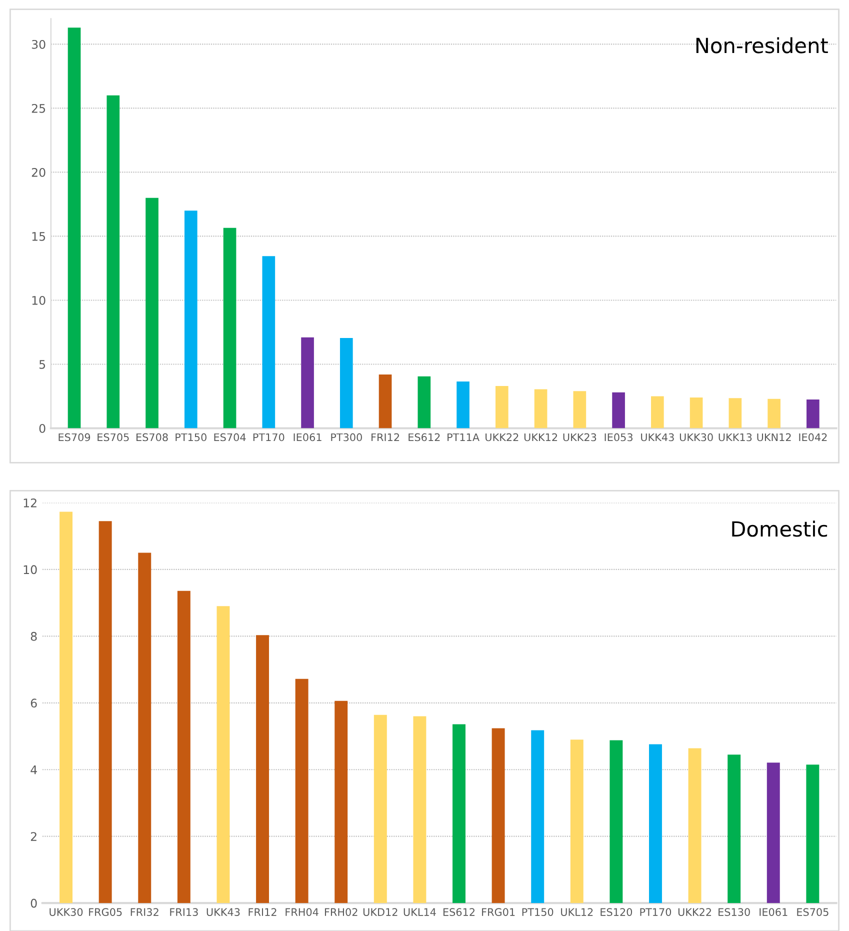  Describe the element at coordinates (618, 437) in the screenshot. I see `x-tick-label: IE053` at that location.